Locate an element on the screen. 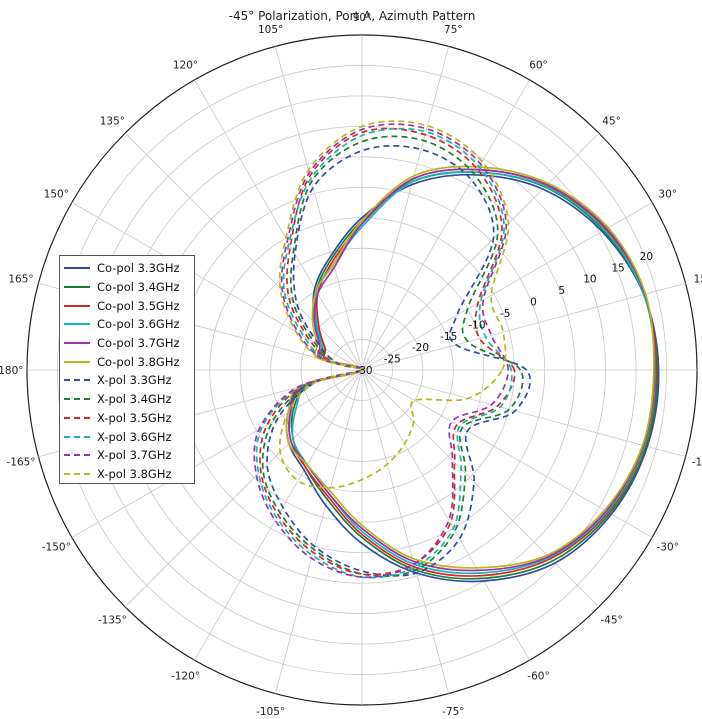 The width and height of the screenshot is (702, 719). radial-tick-labels: -30 -25 -20 -15 -10 -5 0 5 10 15 20 is located at coordinates (504, 314).